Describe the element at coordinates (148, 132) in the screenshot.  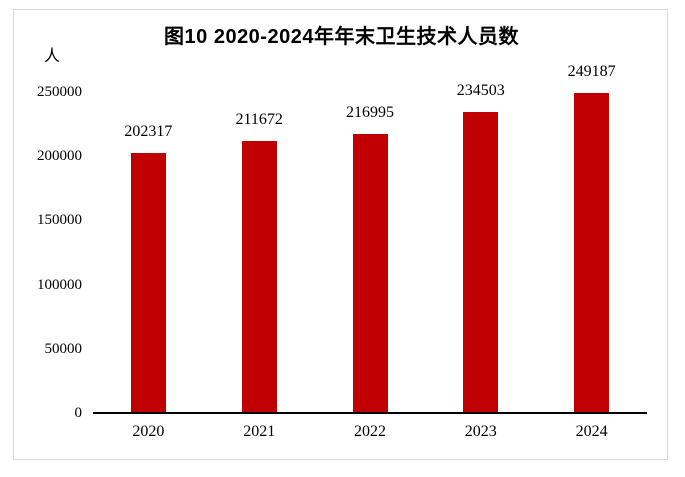
I see `bar-value-label: 202317` at that location.